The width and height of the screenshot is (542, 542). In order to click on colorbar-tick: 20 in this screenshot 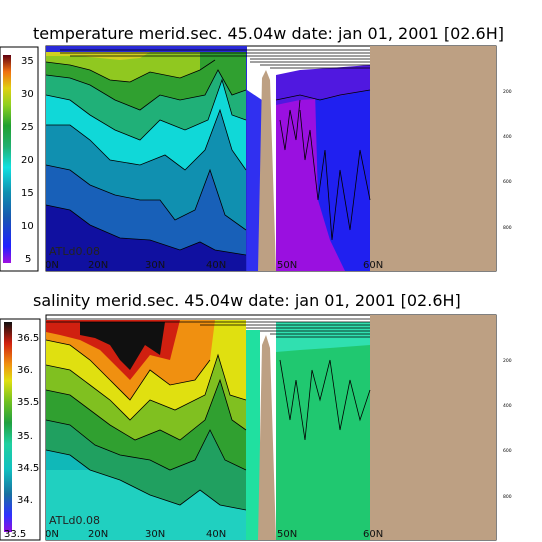, I will do `click(27, 160)`.